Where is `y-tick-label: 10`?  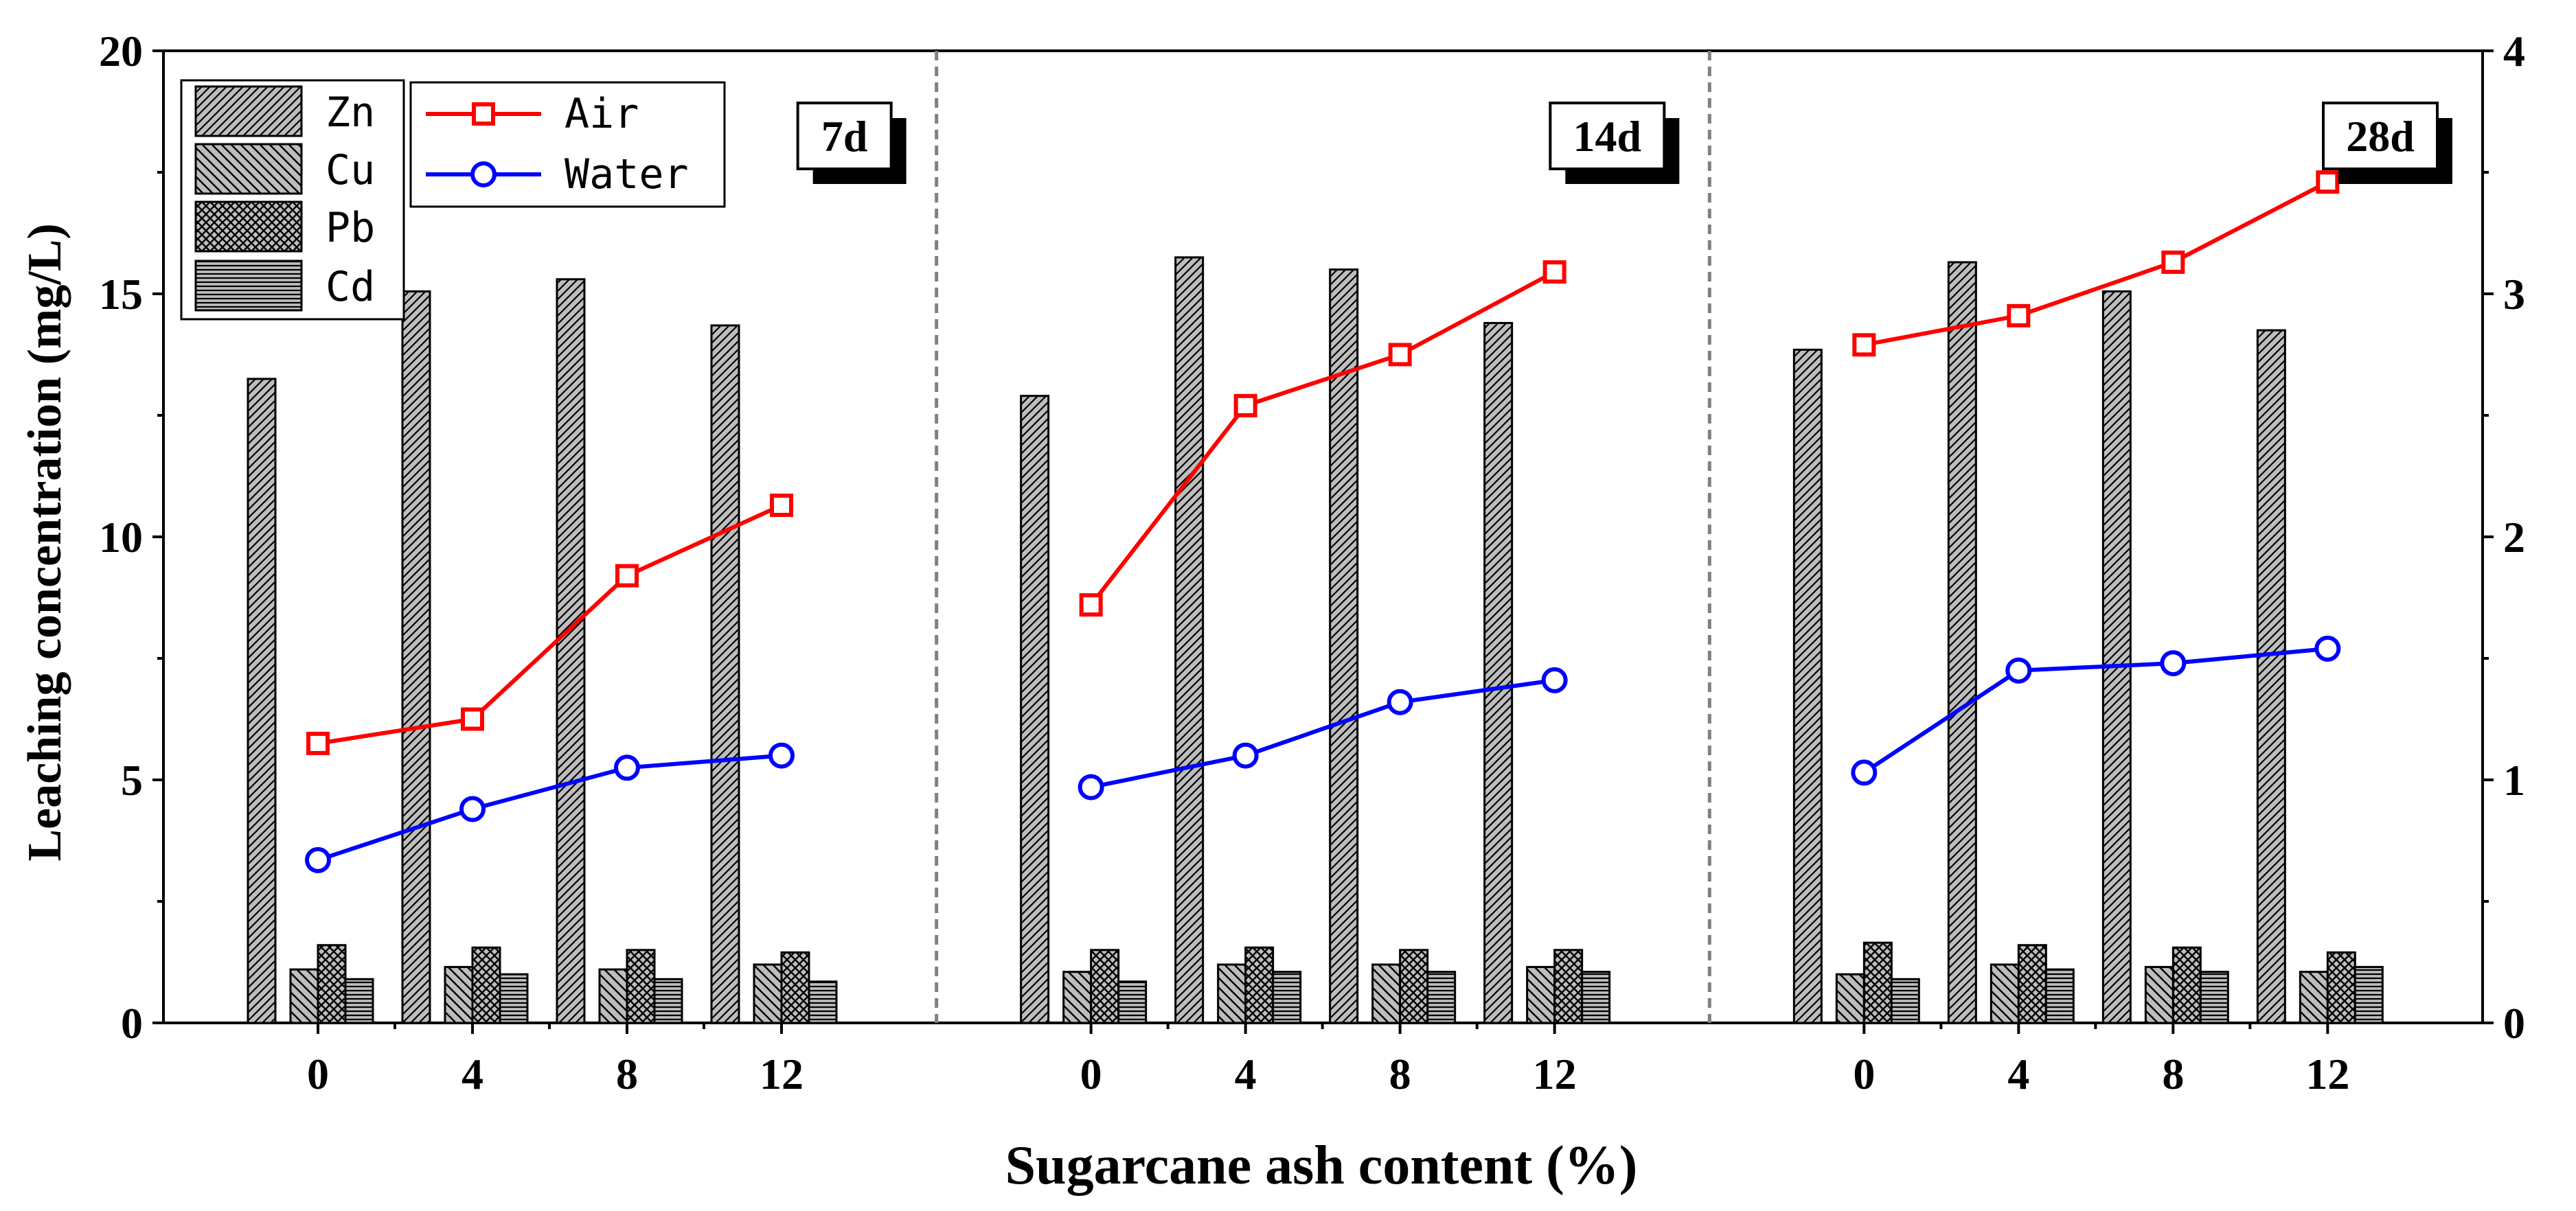 y-tick-label: 10 is located at coordinates (121, 537).